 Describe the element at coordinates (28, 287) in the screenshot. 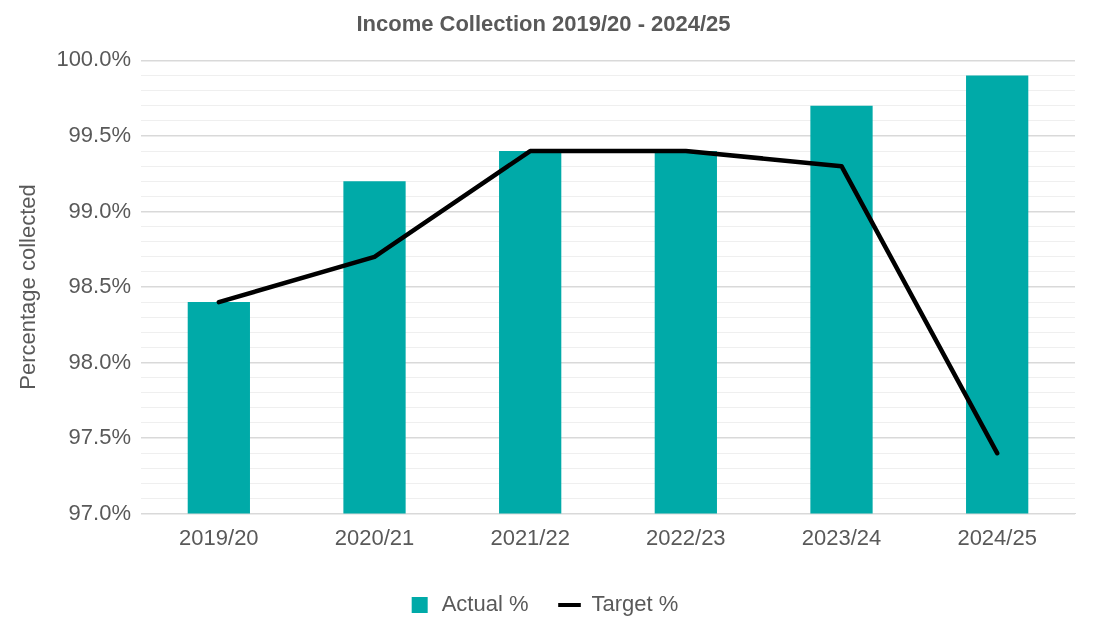

I see `y-axis-title: Percentage collected` at that location.